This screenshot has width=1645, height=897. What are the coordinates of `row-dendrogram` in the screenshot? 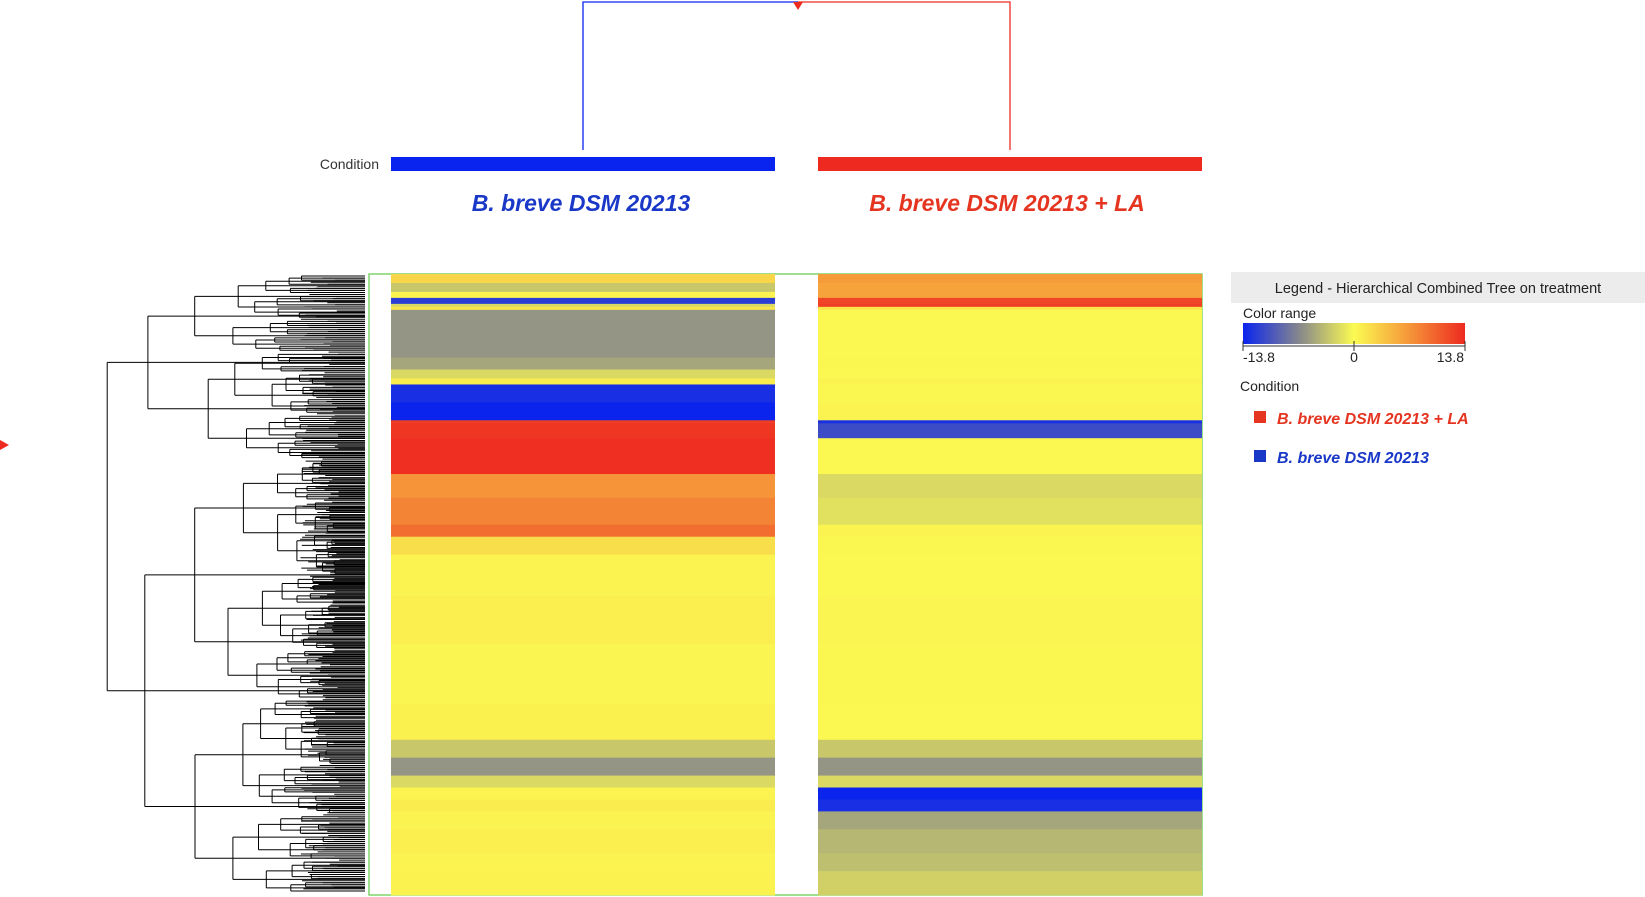 It's located at (235, 583).